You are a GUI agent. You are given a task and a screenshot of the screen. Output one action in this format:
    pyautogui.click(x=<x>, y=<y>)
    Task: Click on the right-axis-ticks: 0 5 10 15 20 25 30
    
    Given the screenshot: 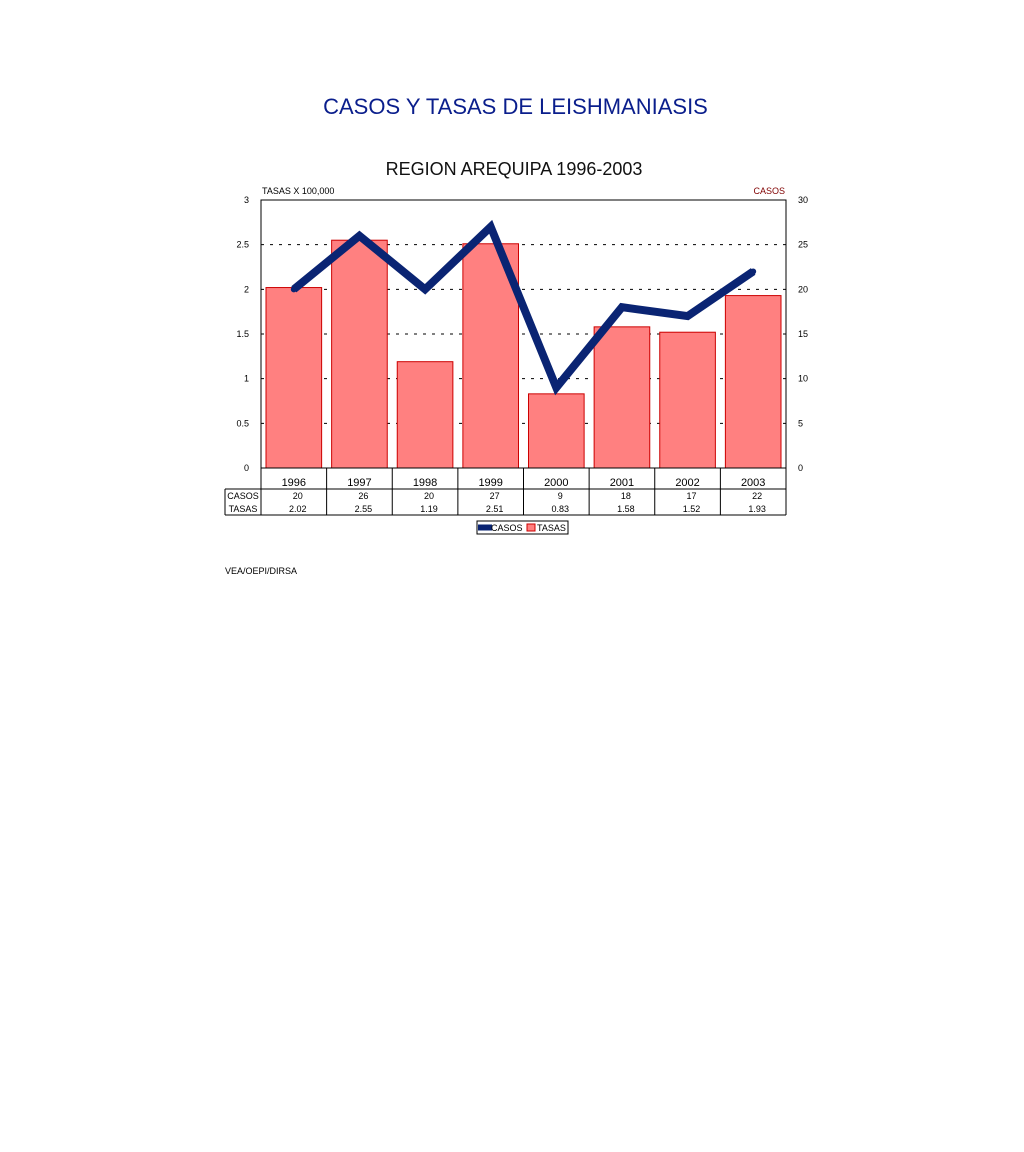 What is the action you would take?
    pyautogui.click(x=803, y=334)
    